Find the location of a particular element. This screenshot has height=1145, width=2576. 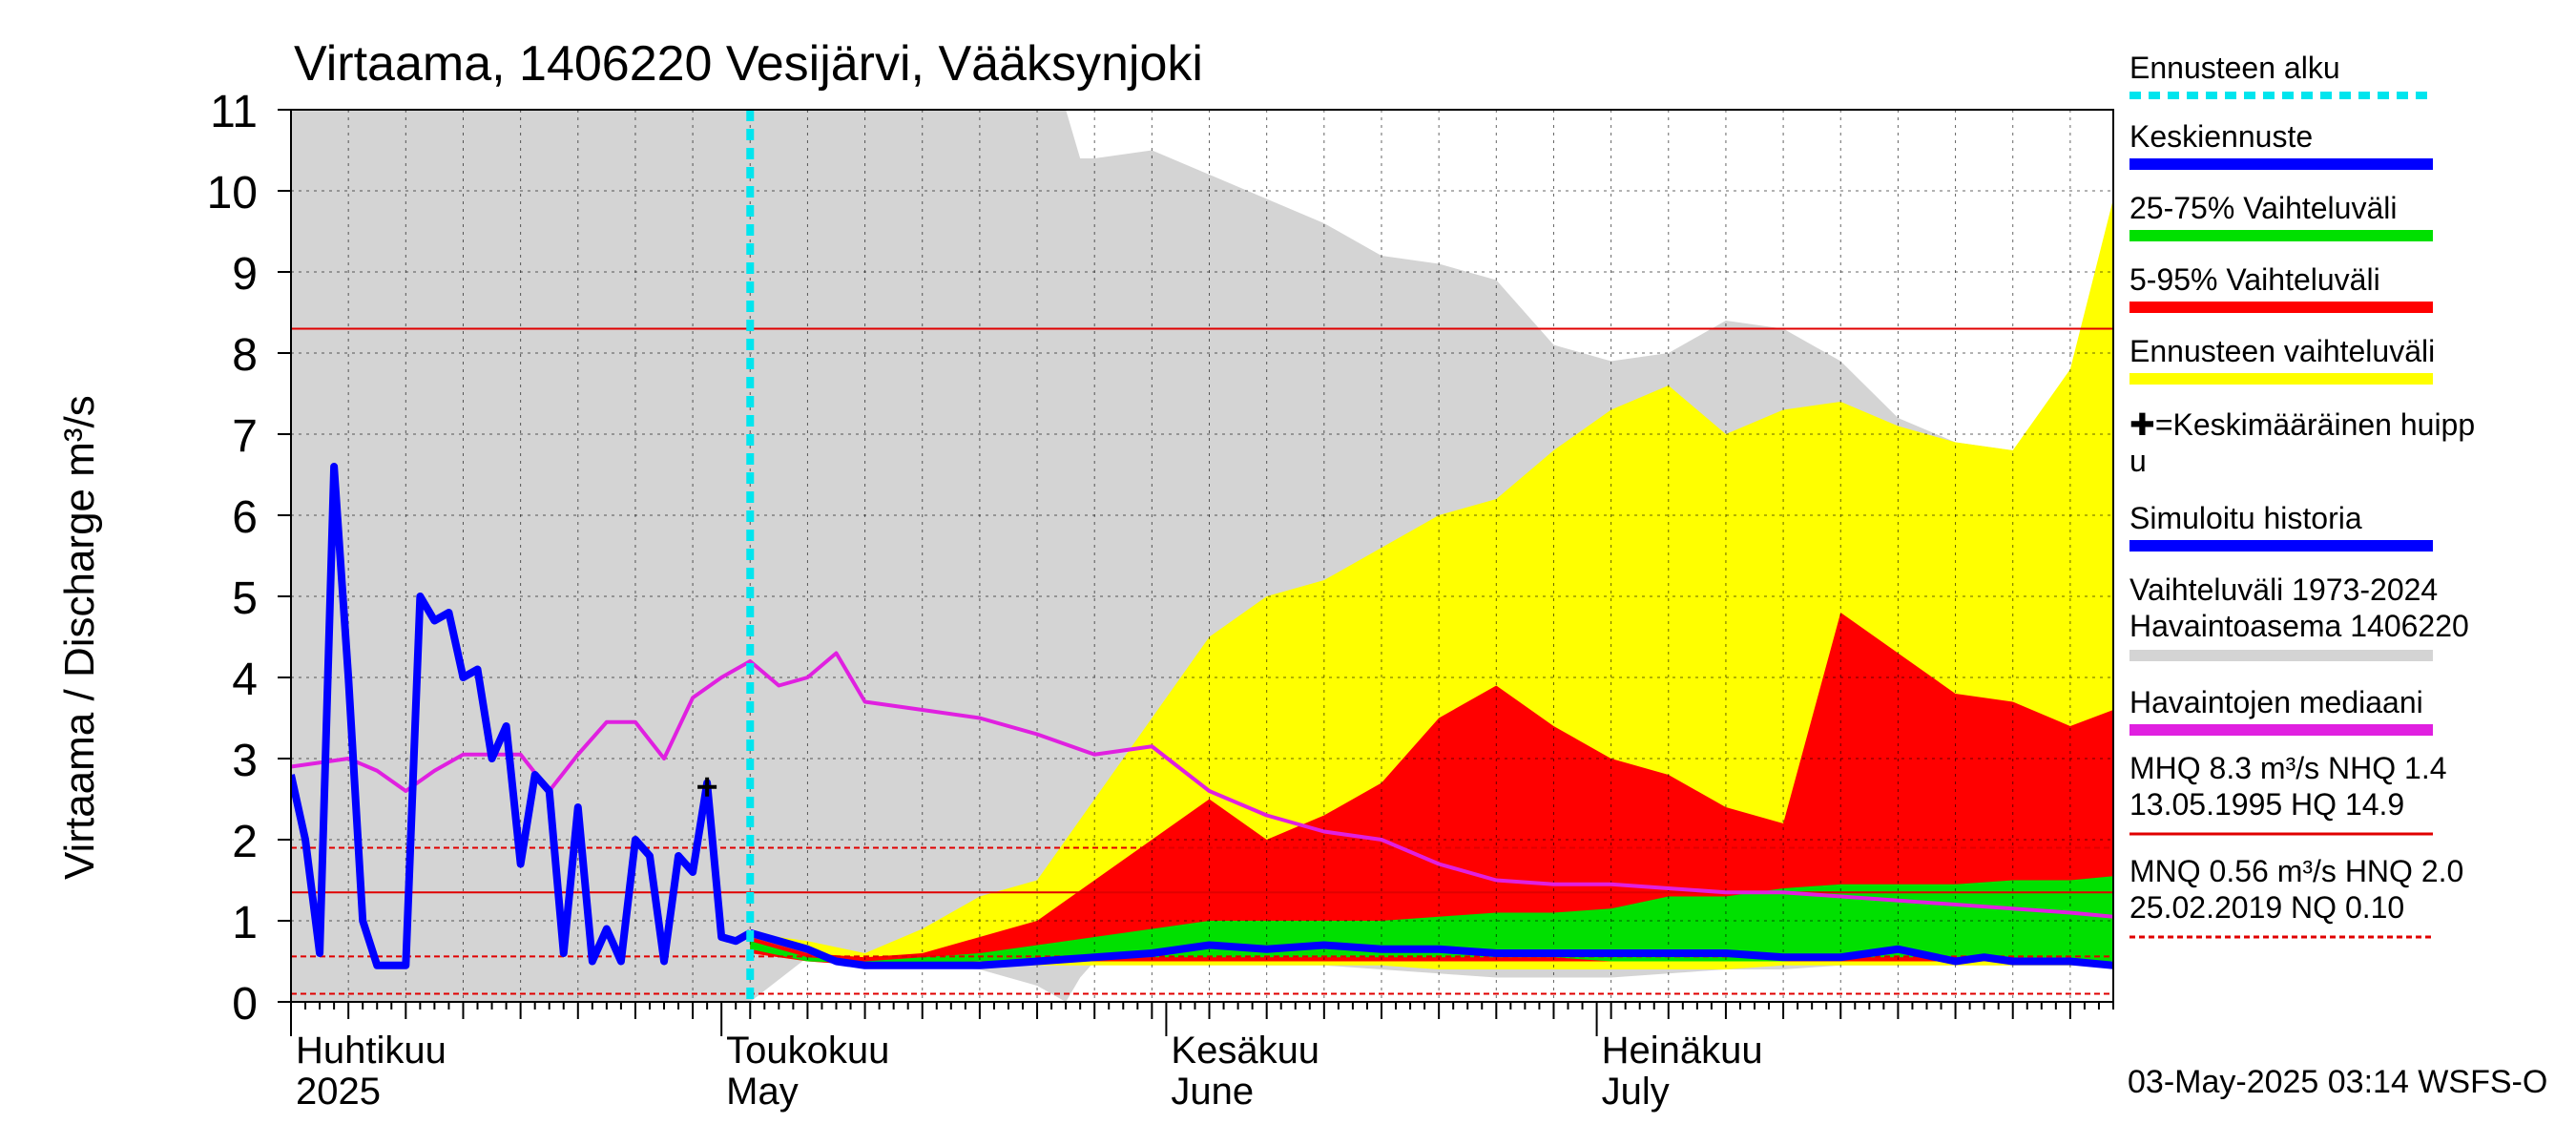

y-tick-label: 5 is located at coordinates (245, 598).